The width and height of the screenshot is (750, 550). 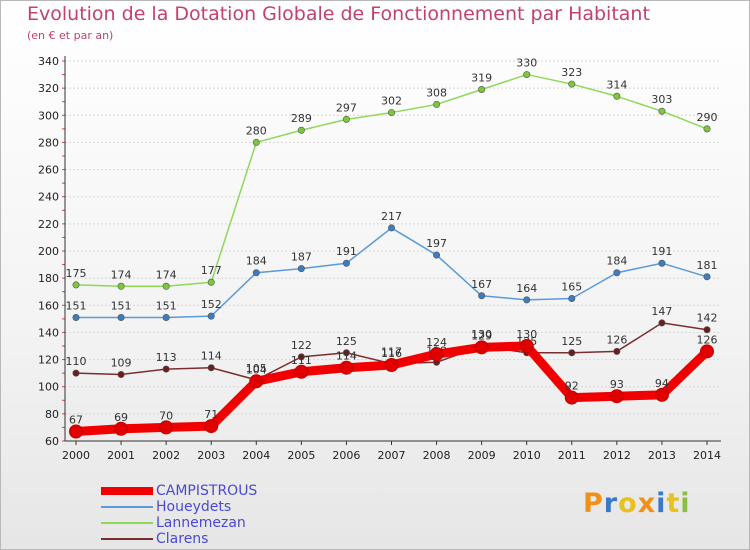 I want to click on data-label: 217, so click(x=391, y=216).